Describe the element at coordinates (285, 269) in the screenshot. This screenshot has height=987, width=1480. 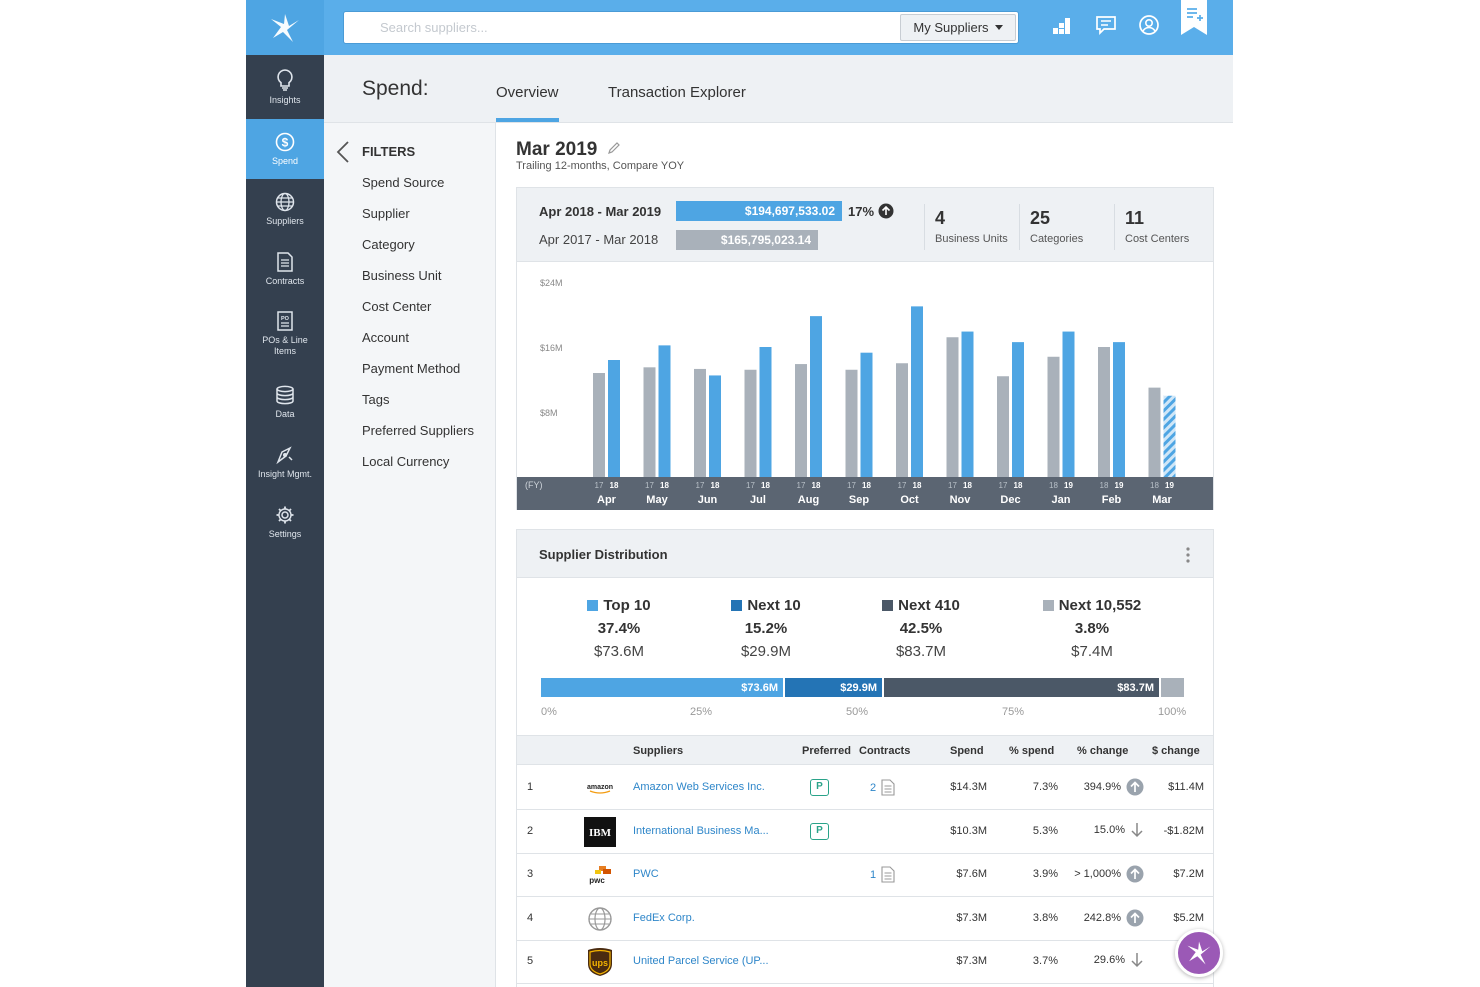
I see `nav-item-contracts: Contracts` at that location.